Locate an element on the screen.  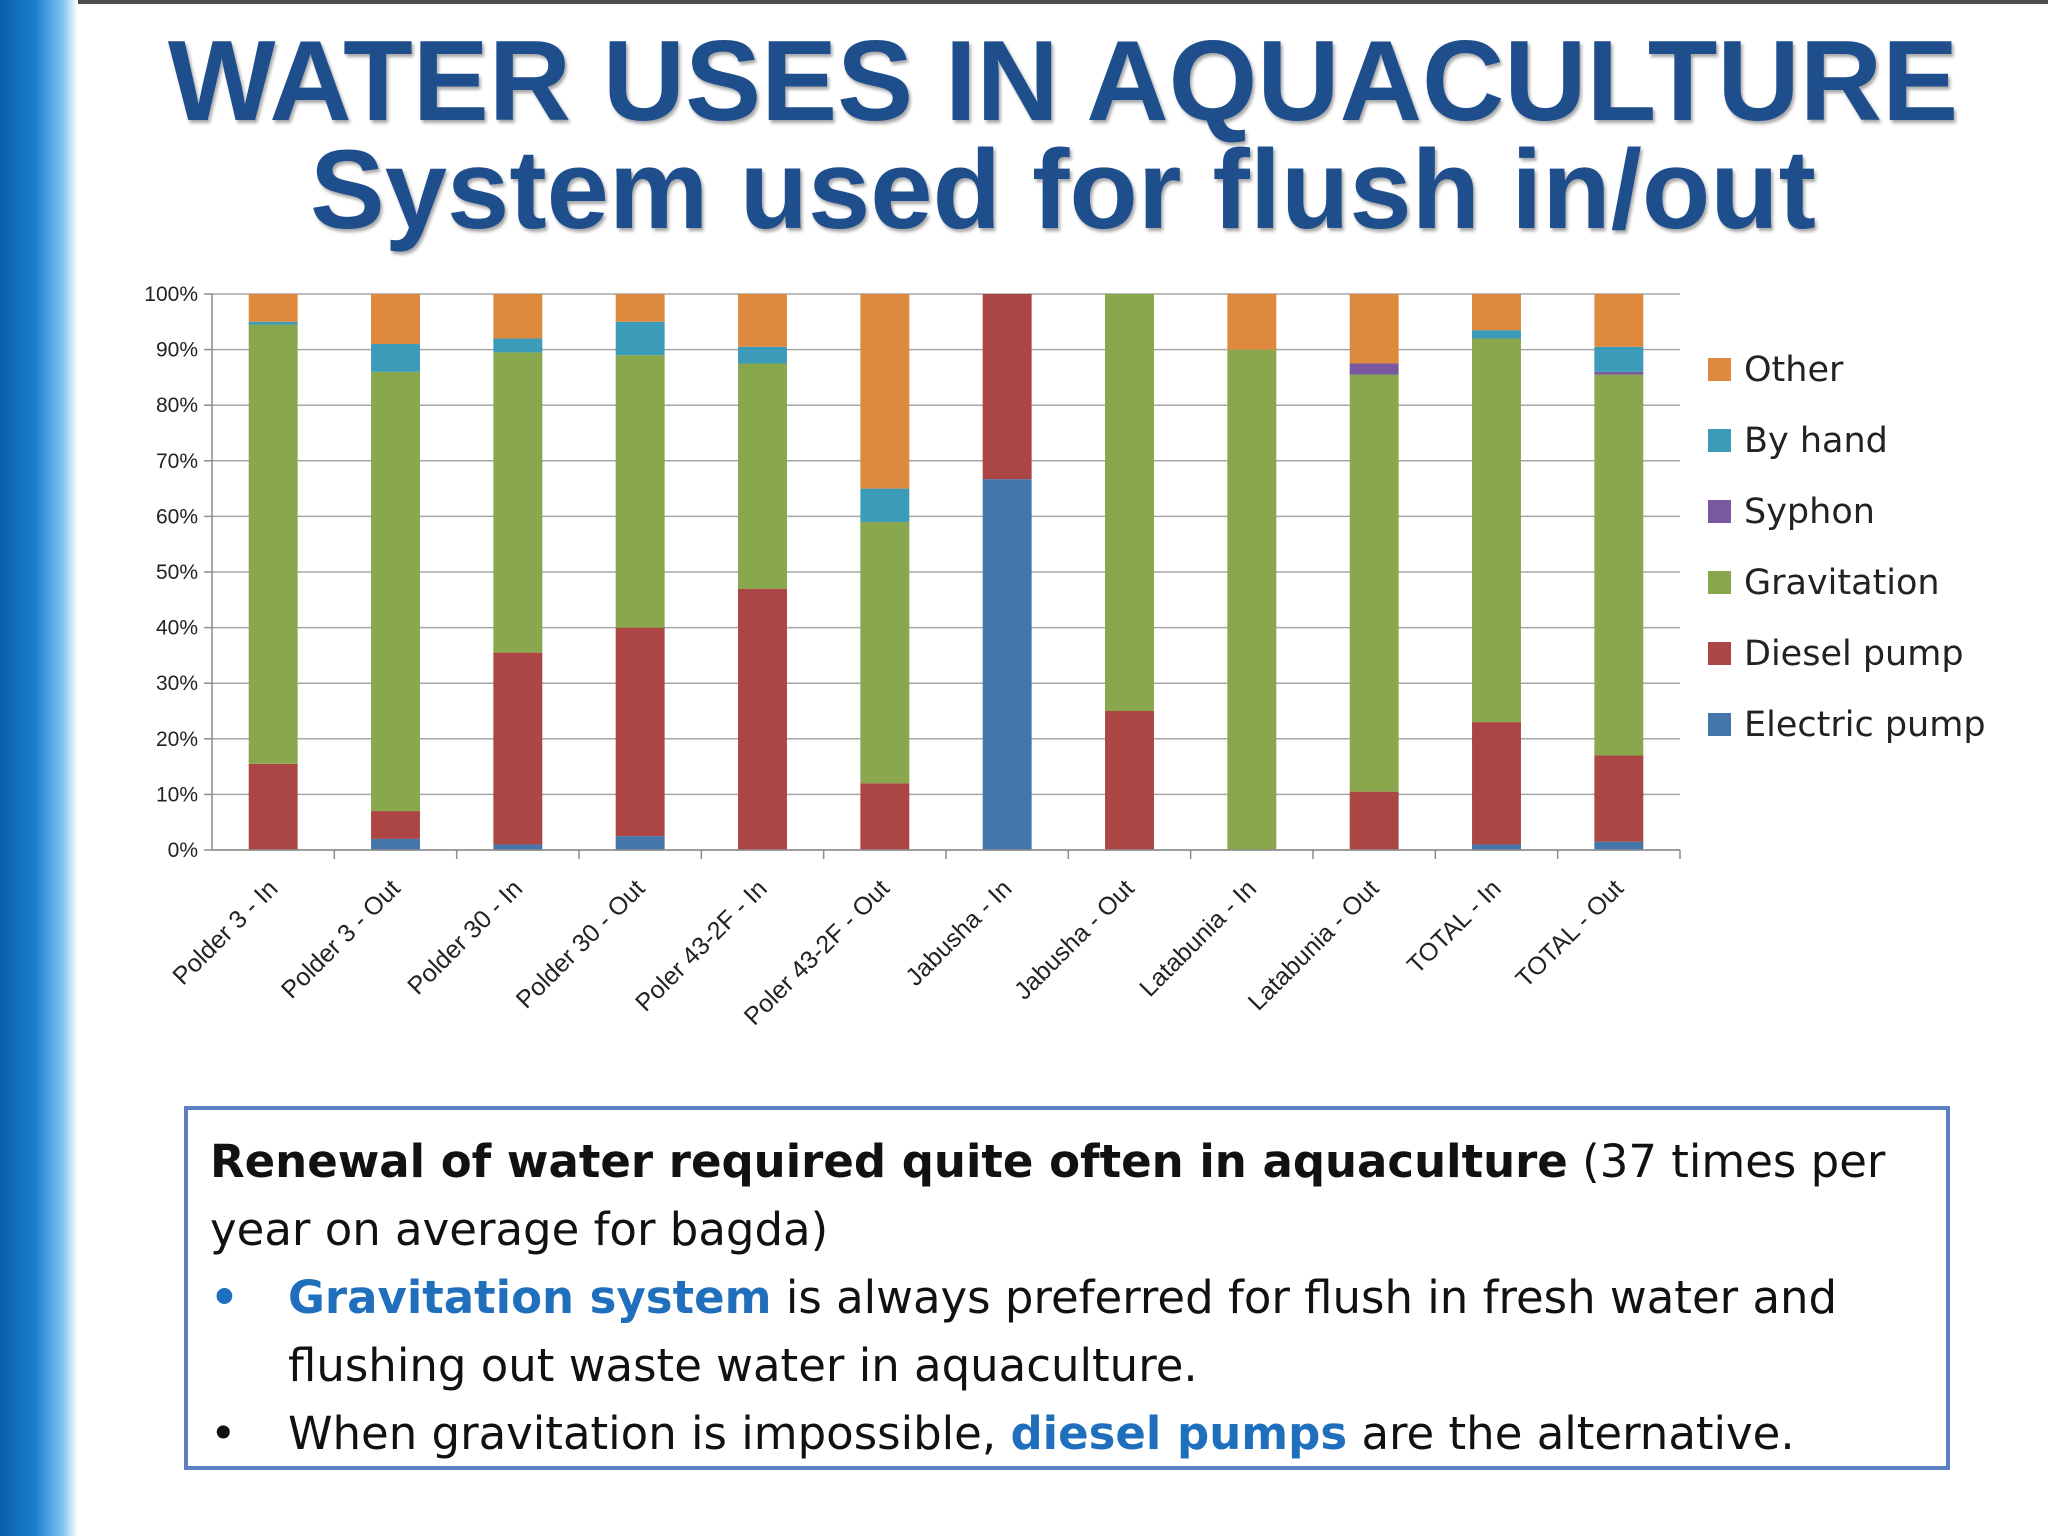
bullet2-start: When gravitation is impossible, is located at coordinates (649, 1433).